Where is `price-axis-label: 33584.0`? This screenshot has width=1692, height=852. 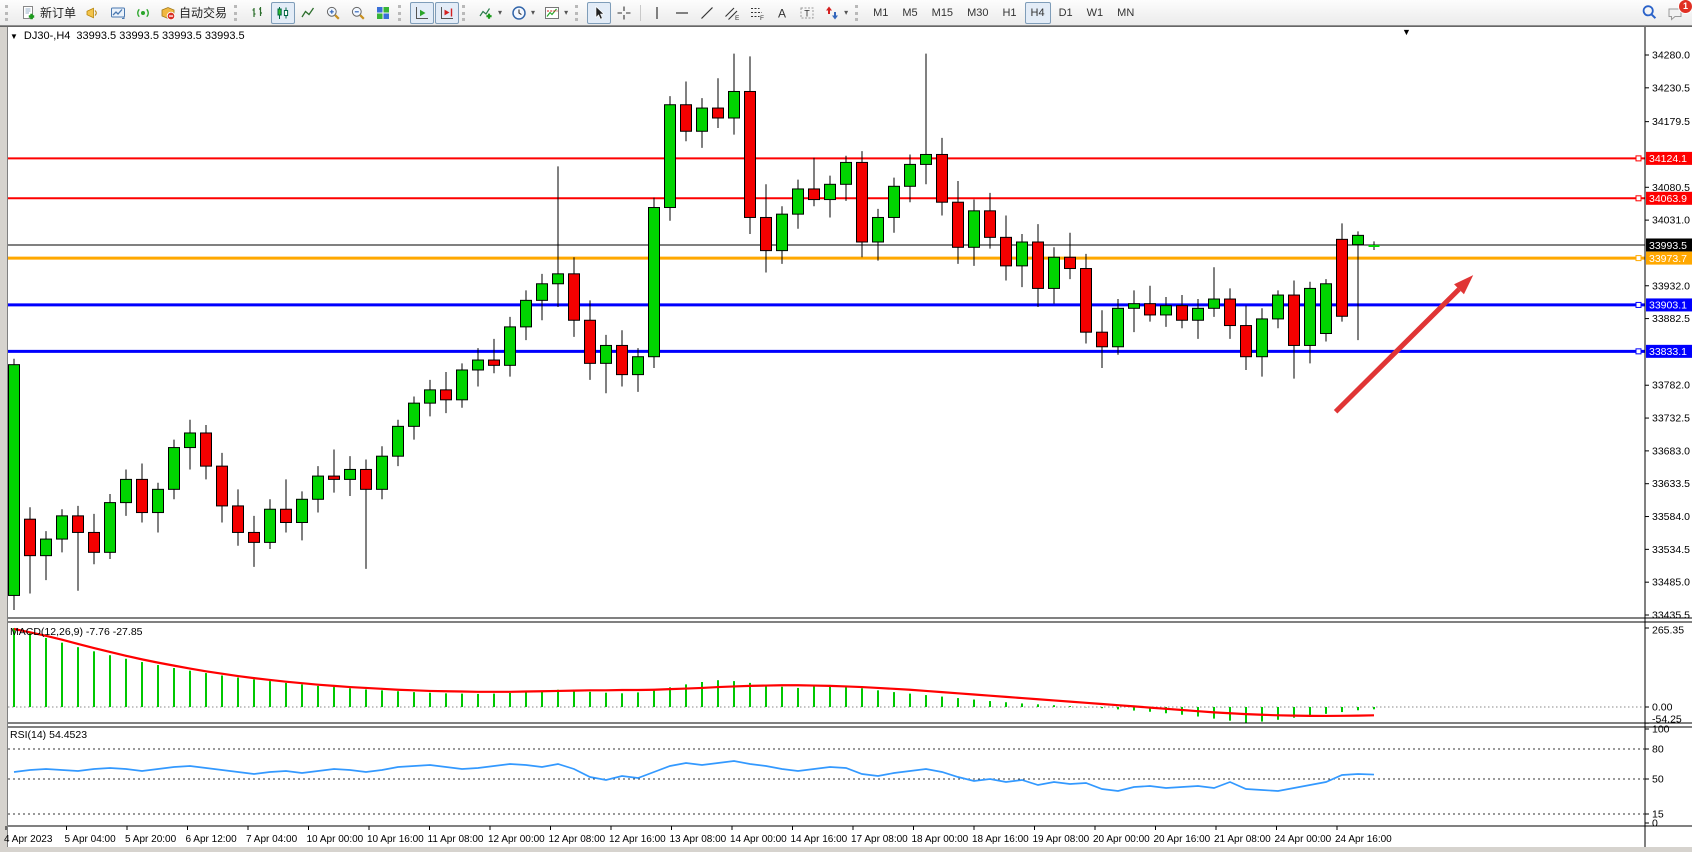 price-axis-label: 33584.0 is located at coordinates (1671, 517).